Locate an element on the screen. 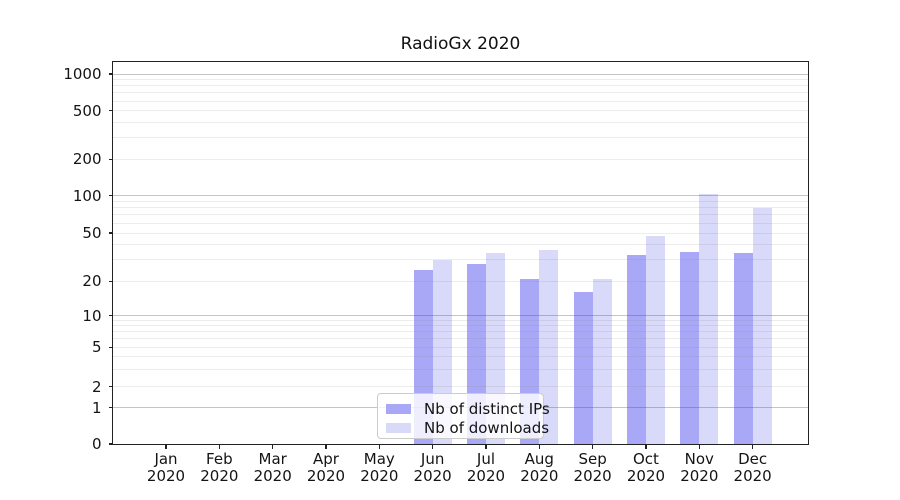 This screenshot has width=900, height=500. y-tick-label: 100 is located at coordinates (87, 195).